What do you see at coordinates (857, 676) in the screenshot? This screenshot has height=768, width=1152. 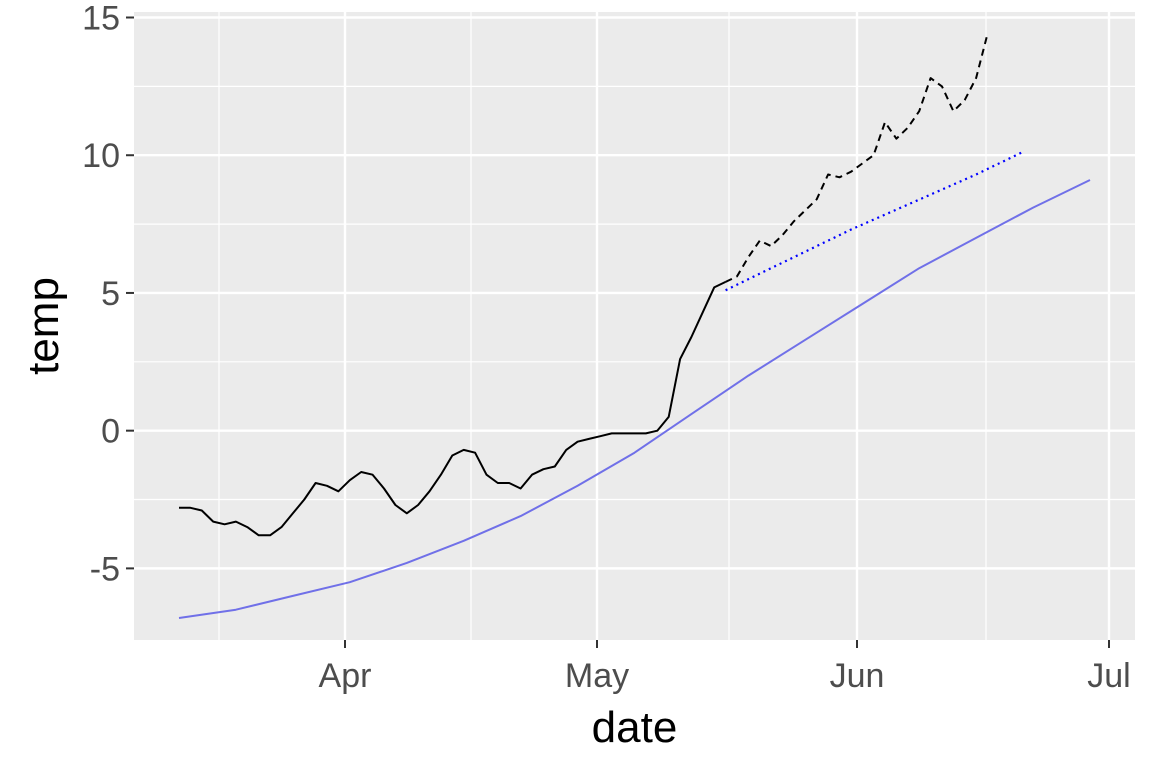 I see `x-tick-label: Jun` at bounding box center [857, 676].